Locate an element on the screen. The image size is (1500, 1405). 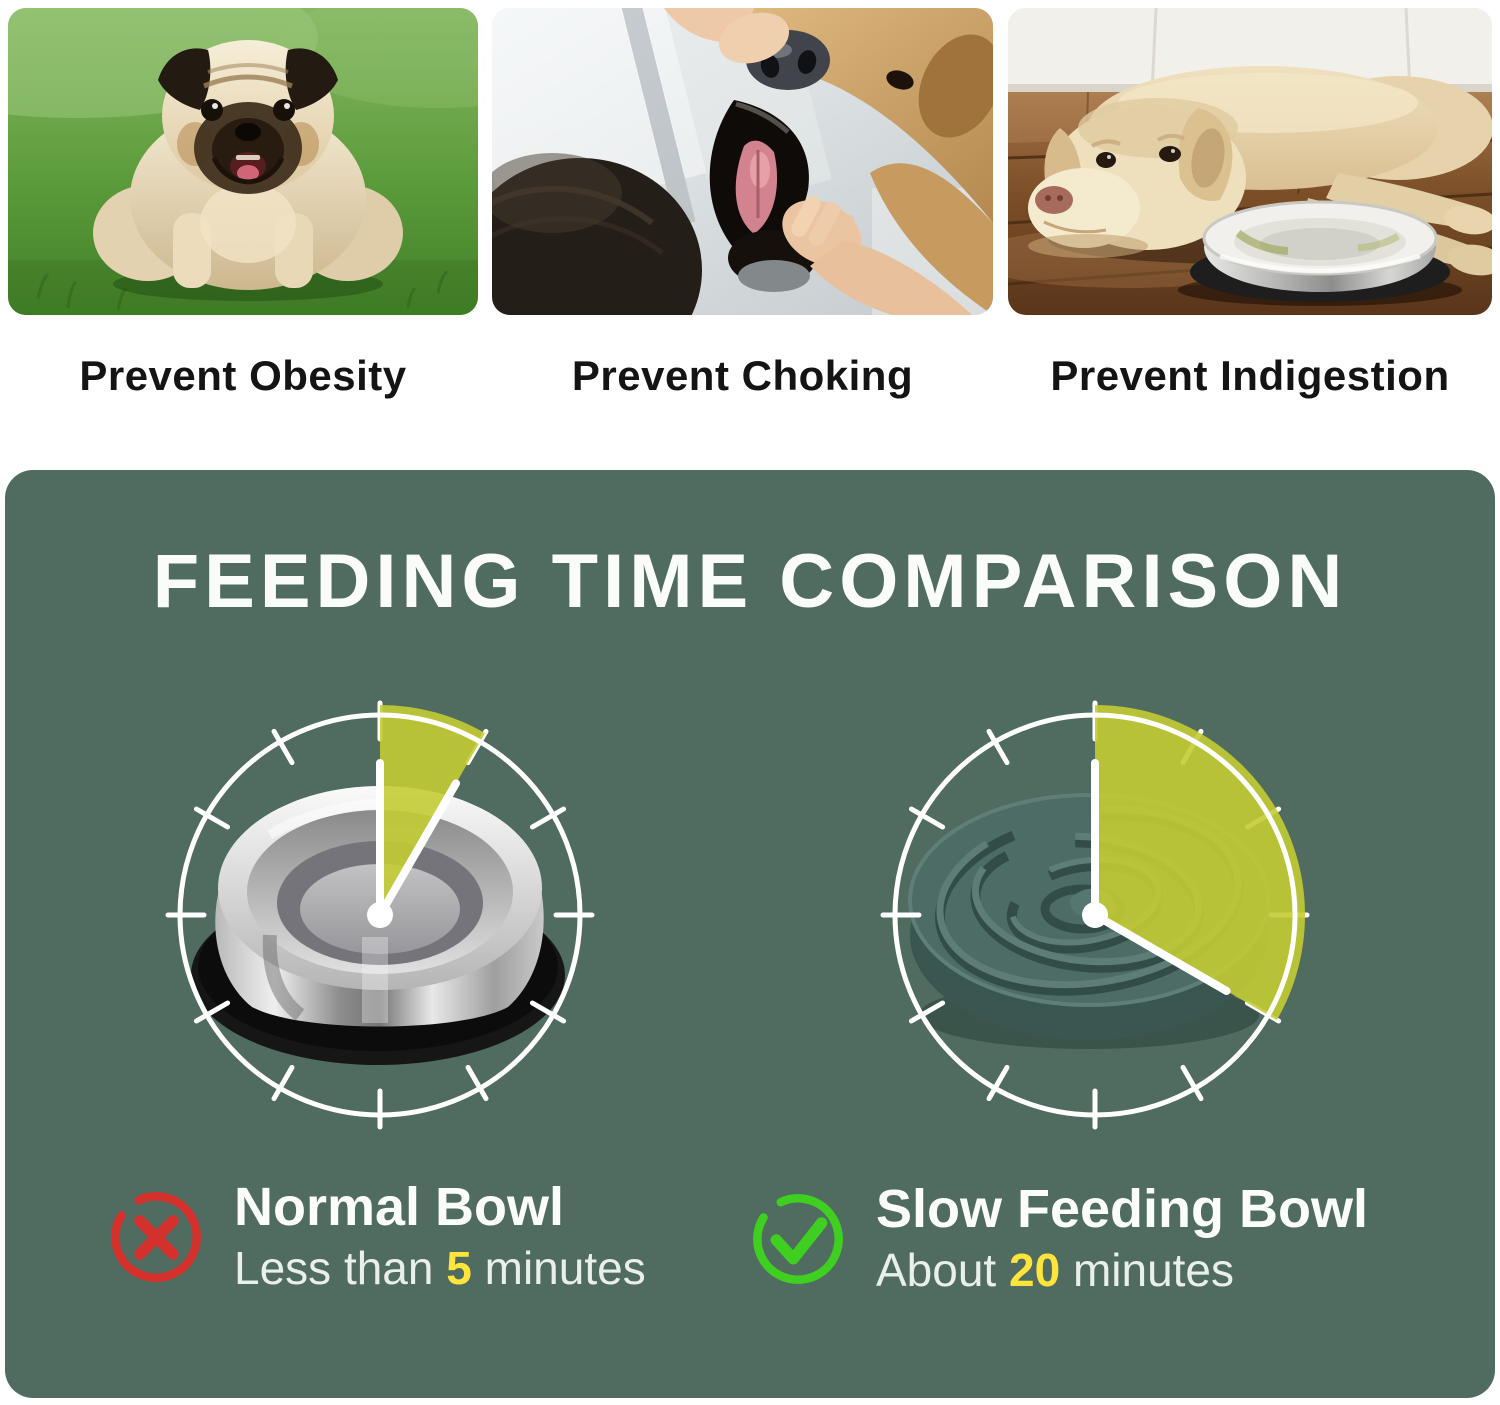
normal-bowl-time: Less than 5 minutes is located at coordinates (440, 1268).